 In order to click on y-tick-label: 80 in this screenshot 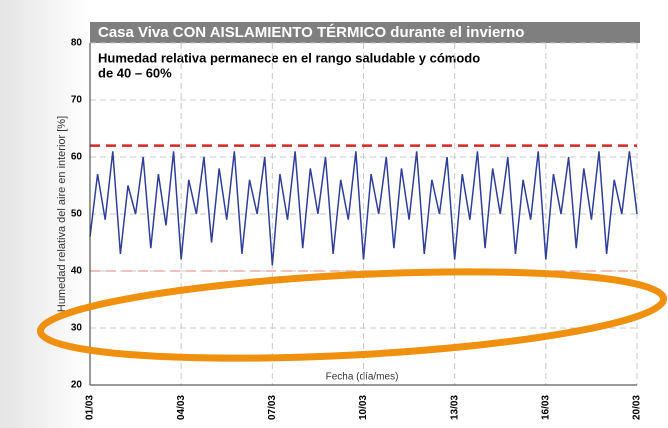, I will do `click(77, 43)`.